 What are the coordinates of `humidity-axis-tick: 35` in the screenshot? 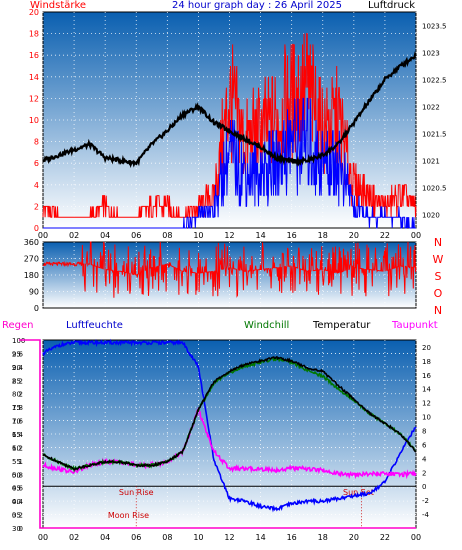 It's located at (16, 516).